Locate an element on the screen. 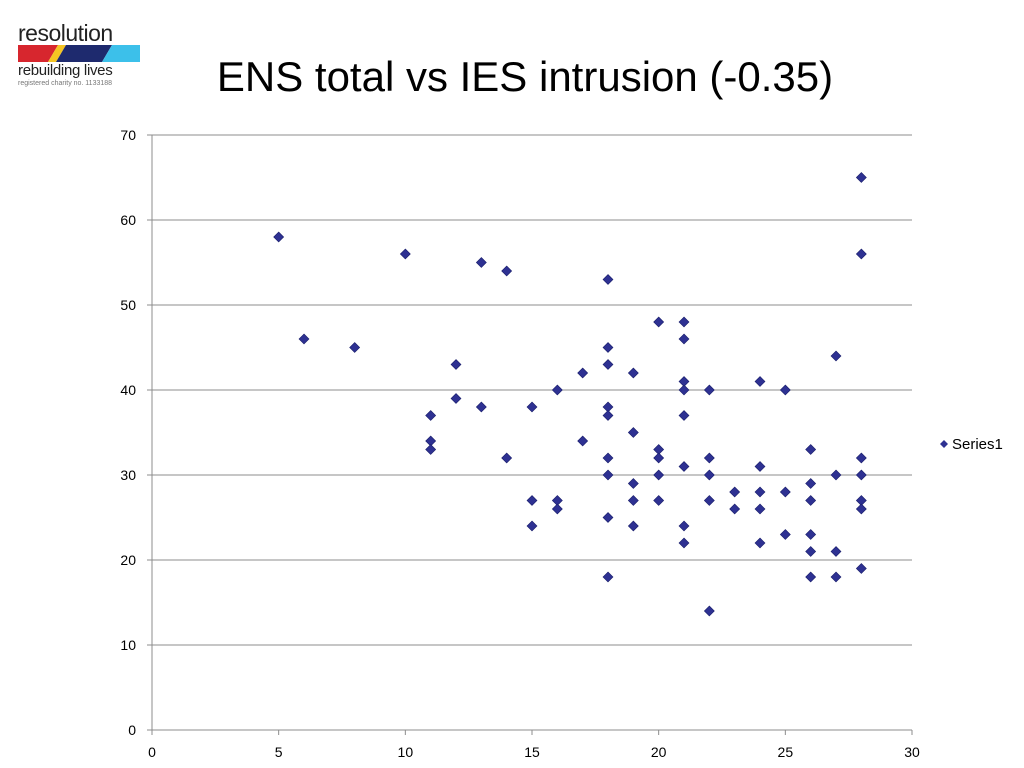 The width and height of the screenshot is (1024, 768). y-tick-label-70: 70 is located at coordinates (128, 135).